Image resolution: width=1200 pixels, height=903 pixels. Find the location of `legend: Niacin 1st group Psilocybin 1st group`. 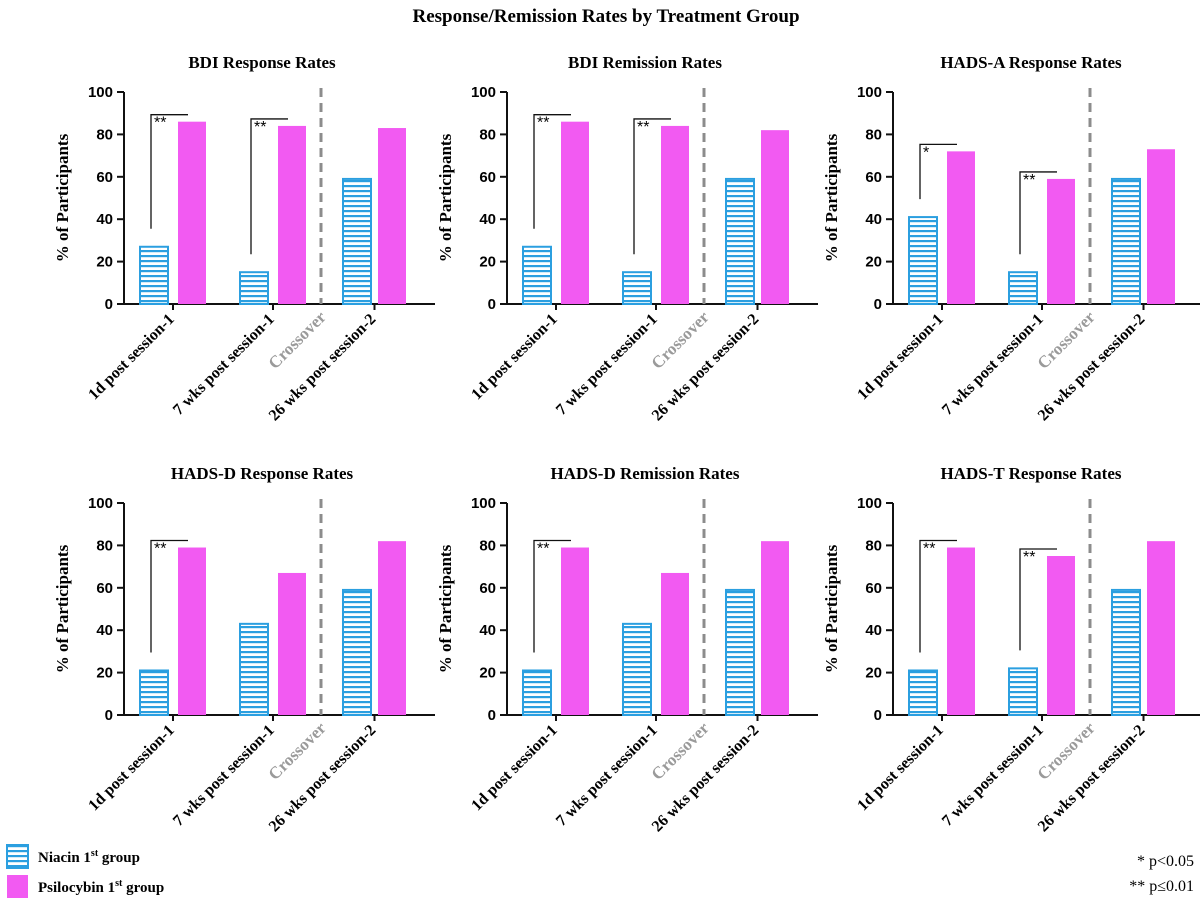

legend: Niacin 1st group Psilocybin 1st group is located at coordinates (85, 871).